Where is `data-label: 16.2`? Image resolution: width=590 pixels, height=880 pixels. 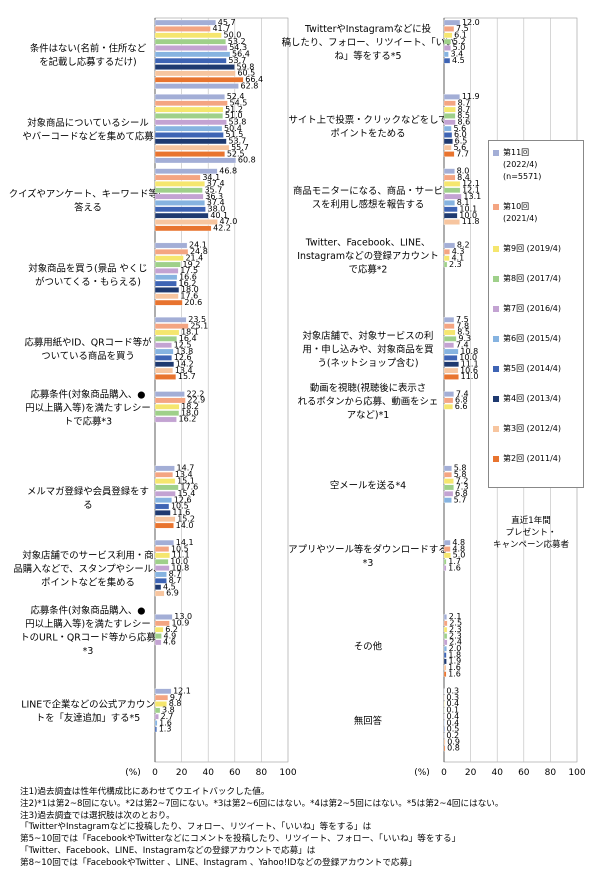
data-label: 16.2 is located at coordinates (188, 283).